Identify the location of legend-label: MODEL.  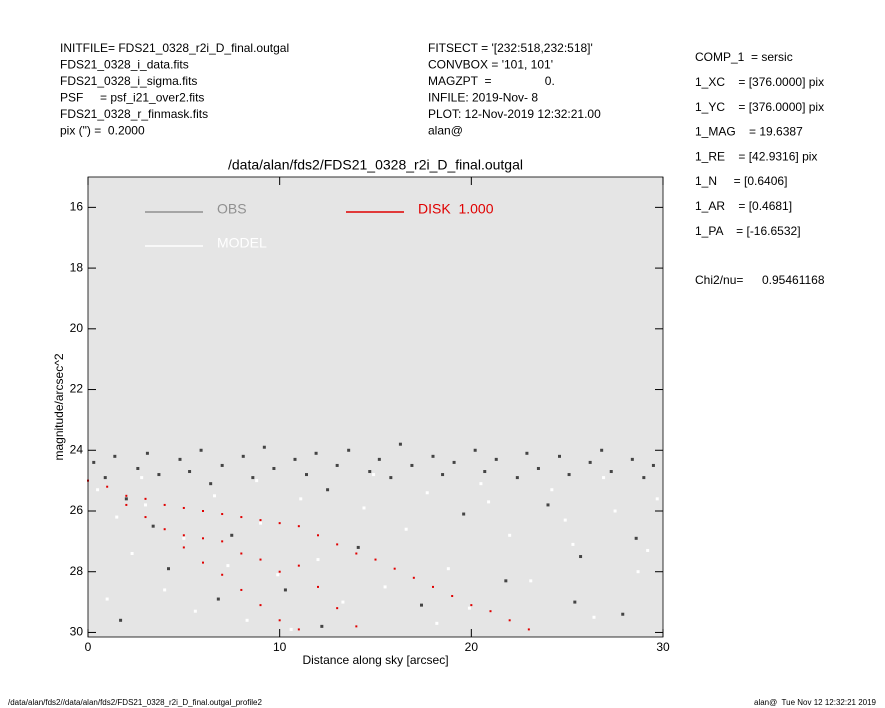
(242, 243).